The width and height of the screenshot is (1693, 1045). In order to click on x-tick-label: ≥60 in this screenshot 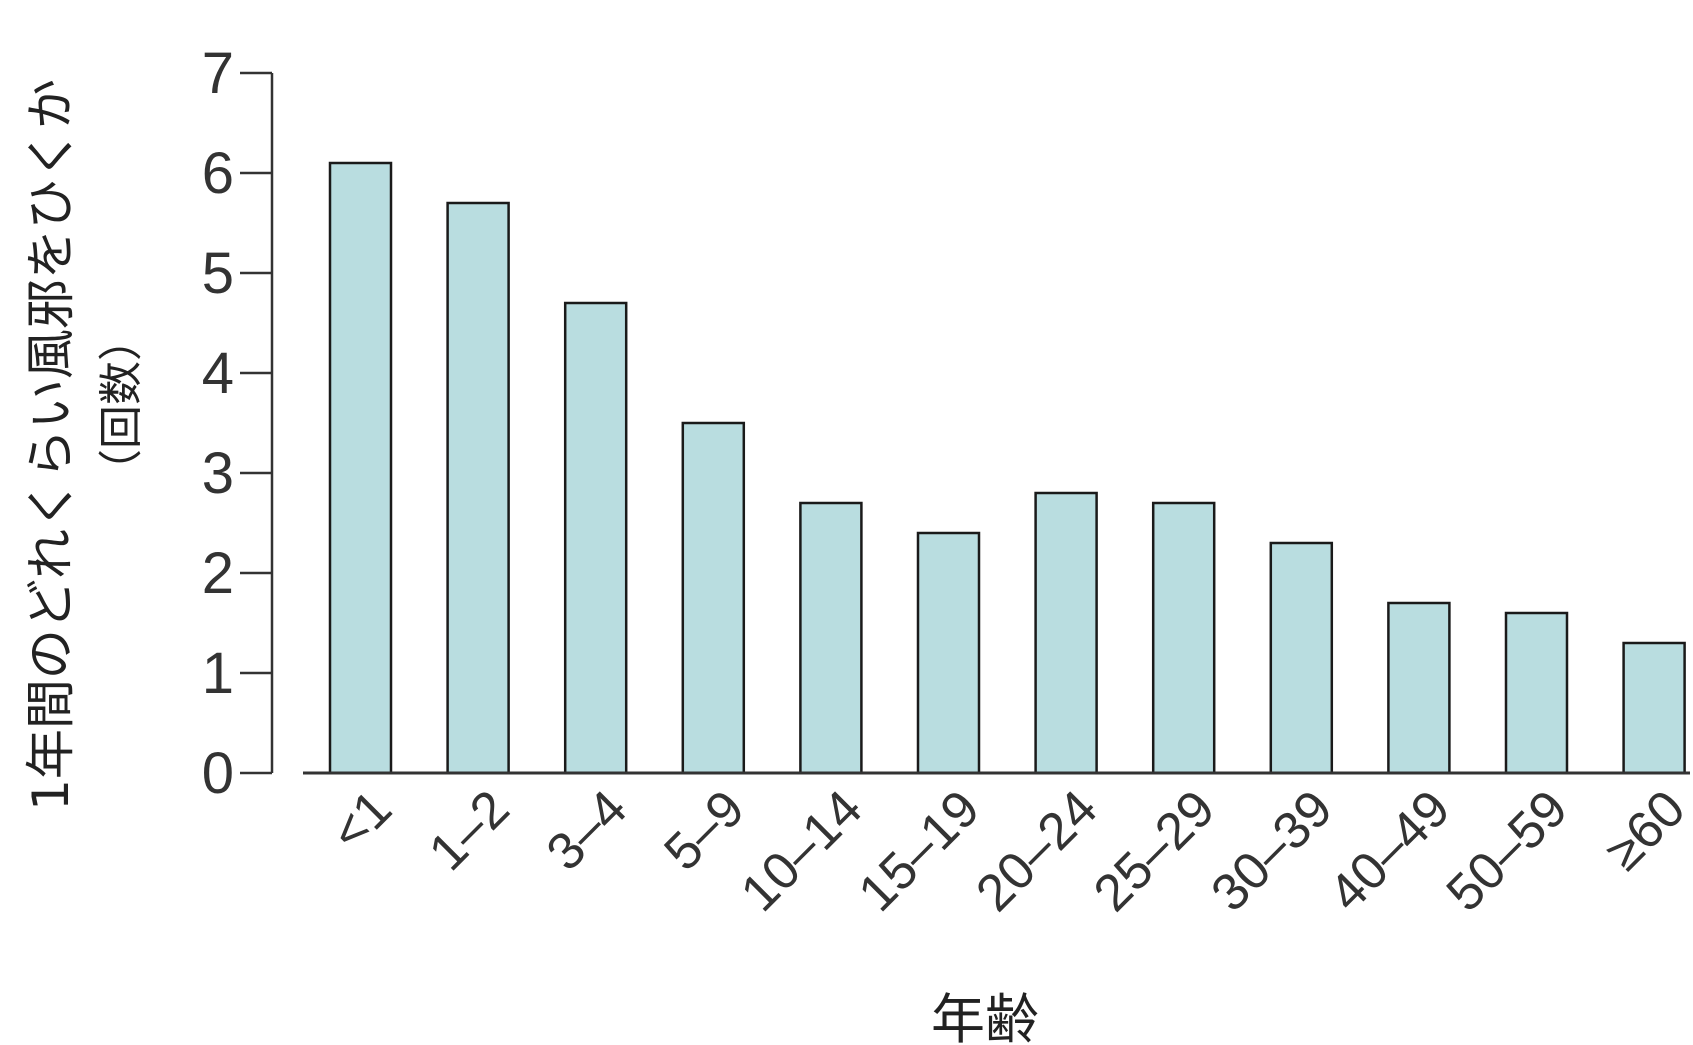, I will do `click(1643, 830)`.